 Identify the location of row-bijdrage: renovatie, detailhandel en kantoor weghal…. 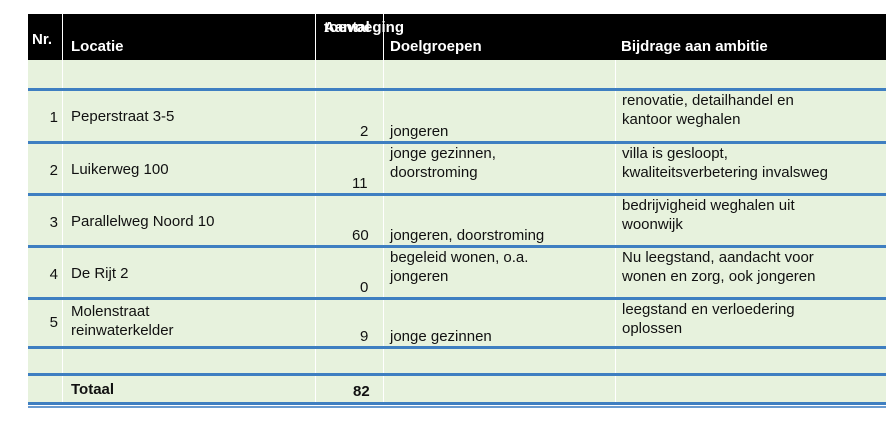
(708, 110).